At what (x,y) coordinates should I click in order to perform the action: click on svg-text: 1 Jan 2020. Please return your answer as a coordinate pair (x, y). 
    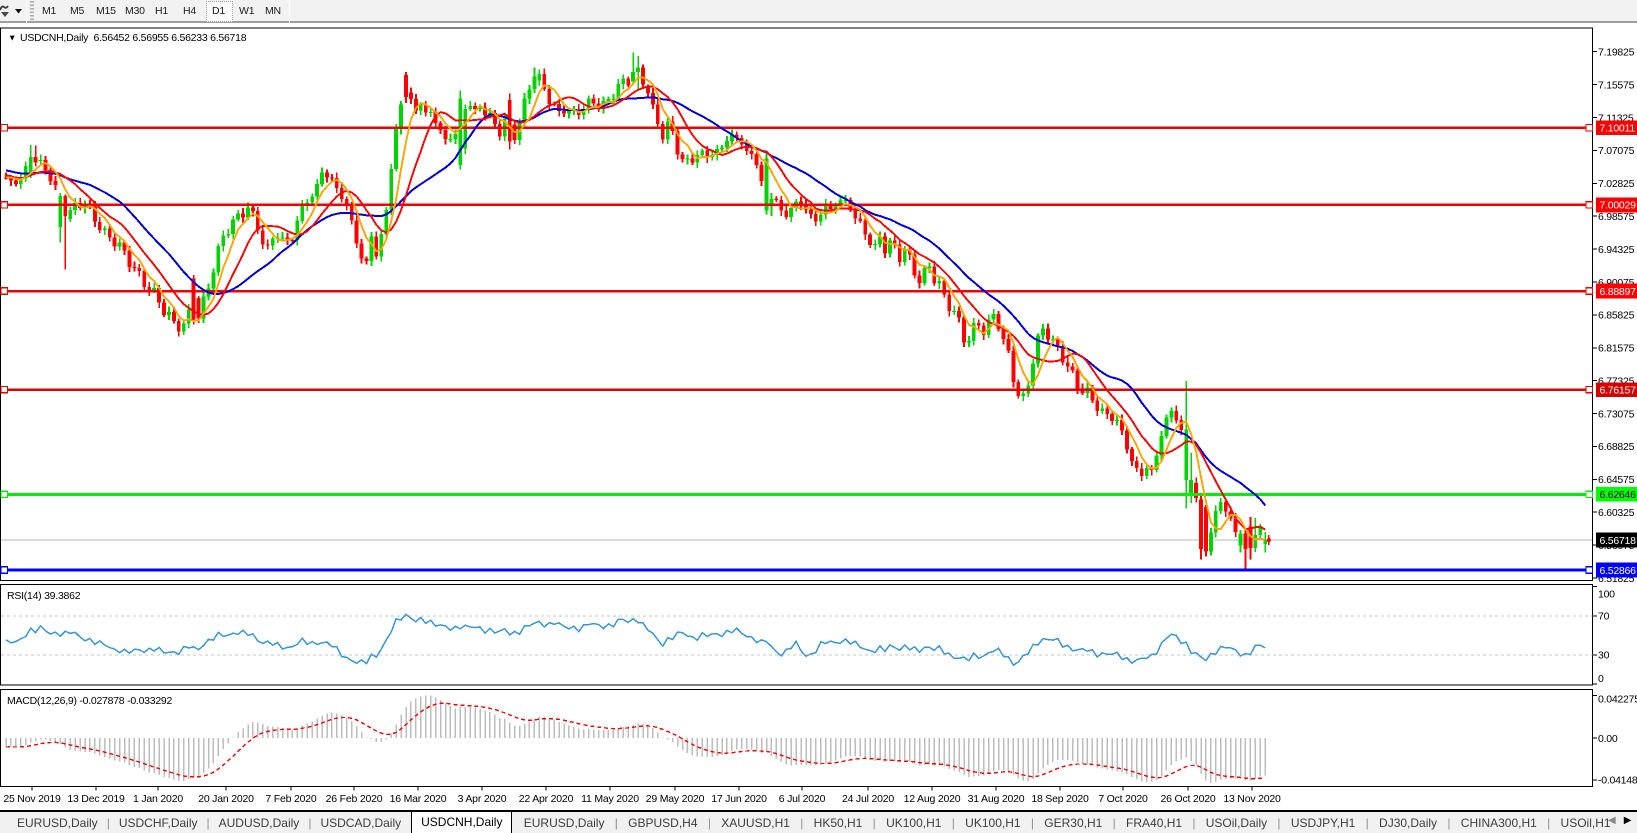
    Looking at the image, I should click on (158, 799).